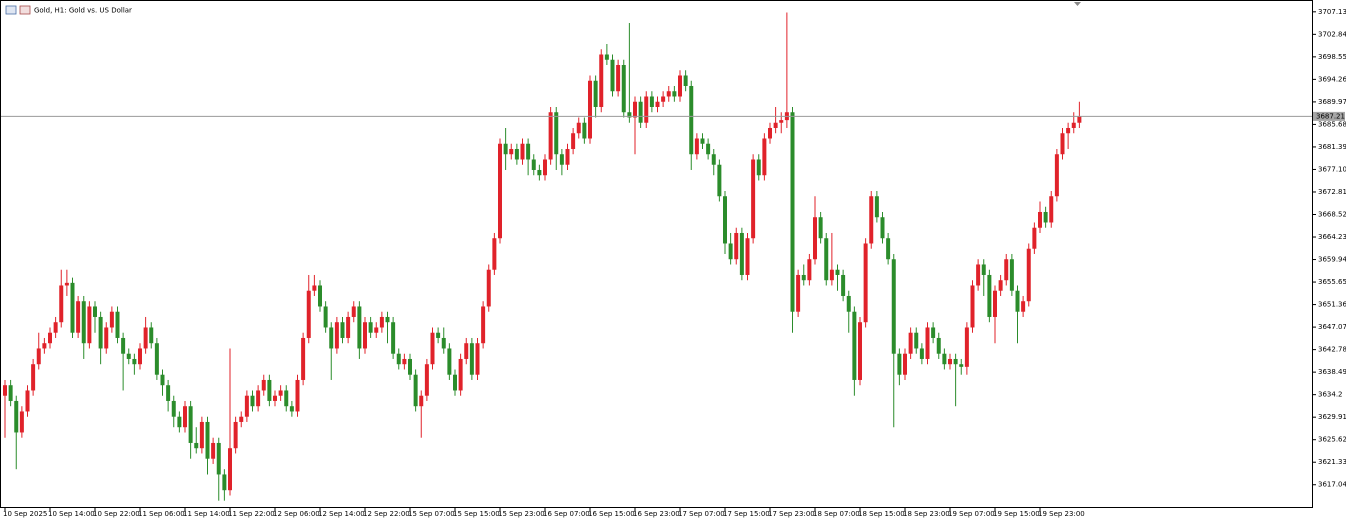  What do you see at coordinates (1332, 79) in the screenshot?
I see `y-tick-label: 3694.26` at bounding box center [1332, 79].